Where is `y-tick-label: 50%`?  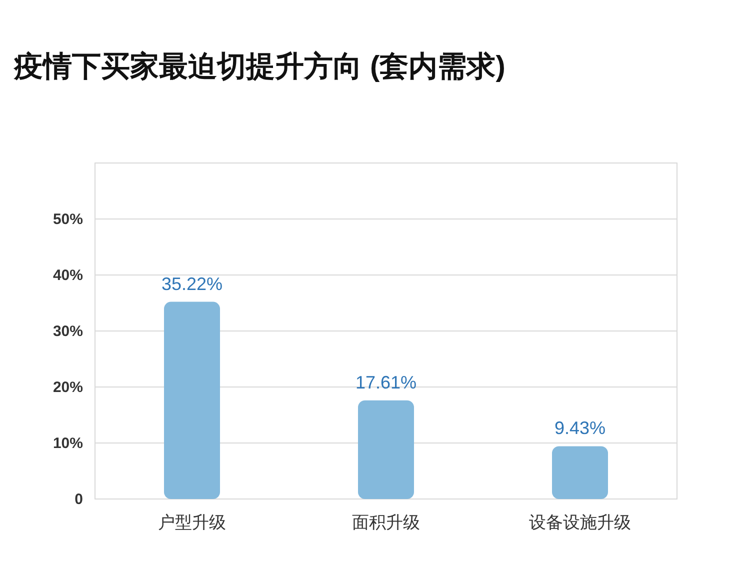 y-tick-label: 50% is located at coordinates (67, 219).